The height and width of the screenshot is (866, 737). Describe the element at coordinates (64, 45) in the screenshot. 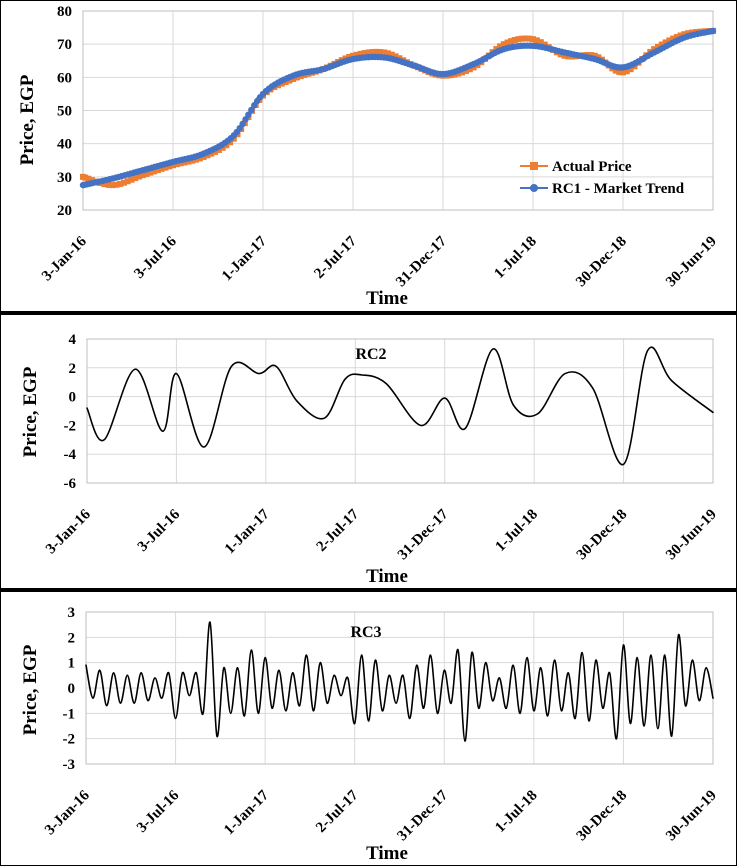

I see `y-tick-label: 70` at that location.